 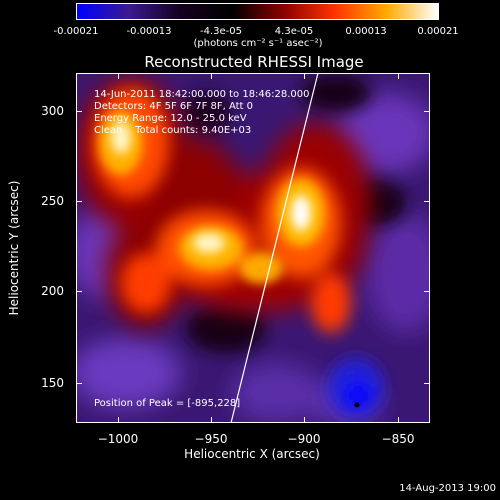 What do you see at coordinates (14, 248) in the screenshot?
I see `y-axis-label: Heliocentric Y (arcsec)` at bounding box center [14, 248].